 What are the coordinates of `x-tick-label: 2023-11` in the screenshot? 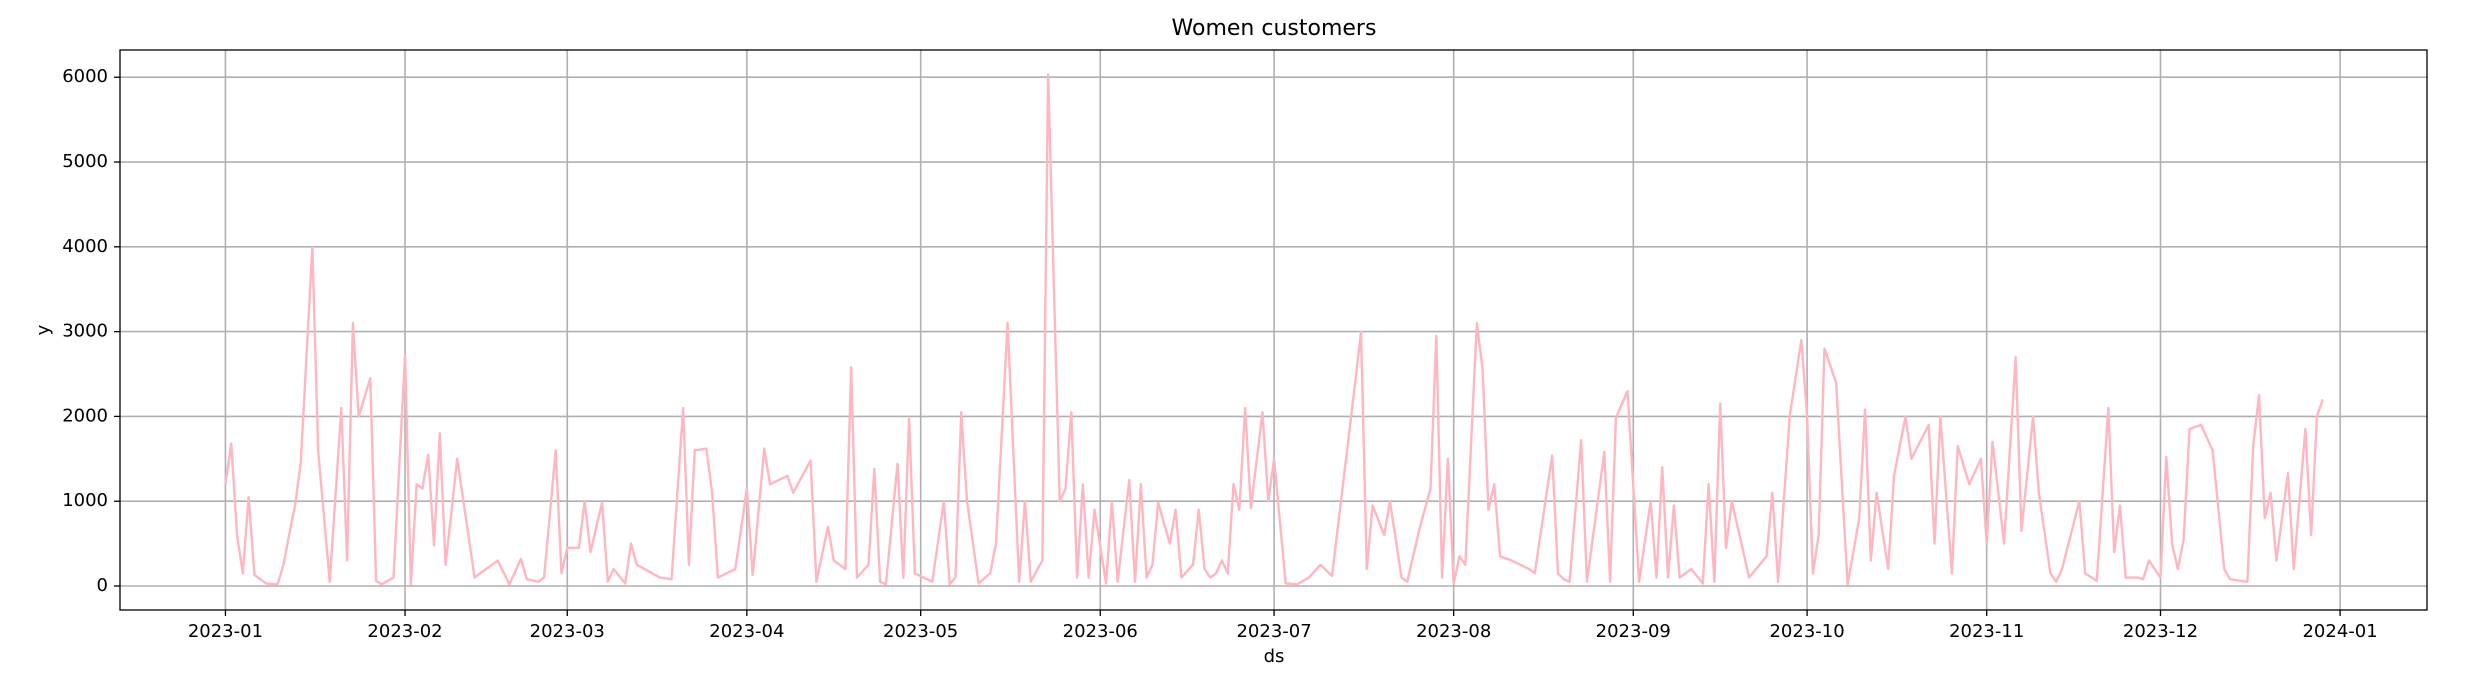 It's located at (1986, 631).